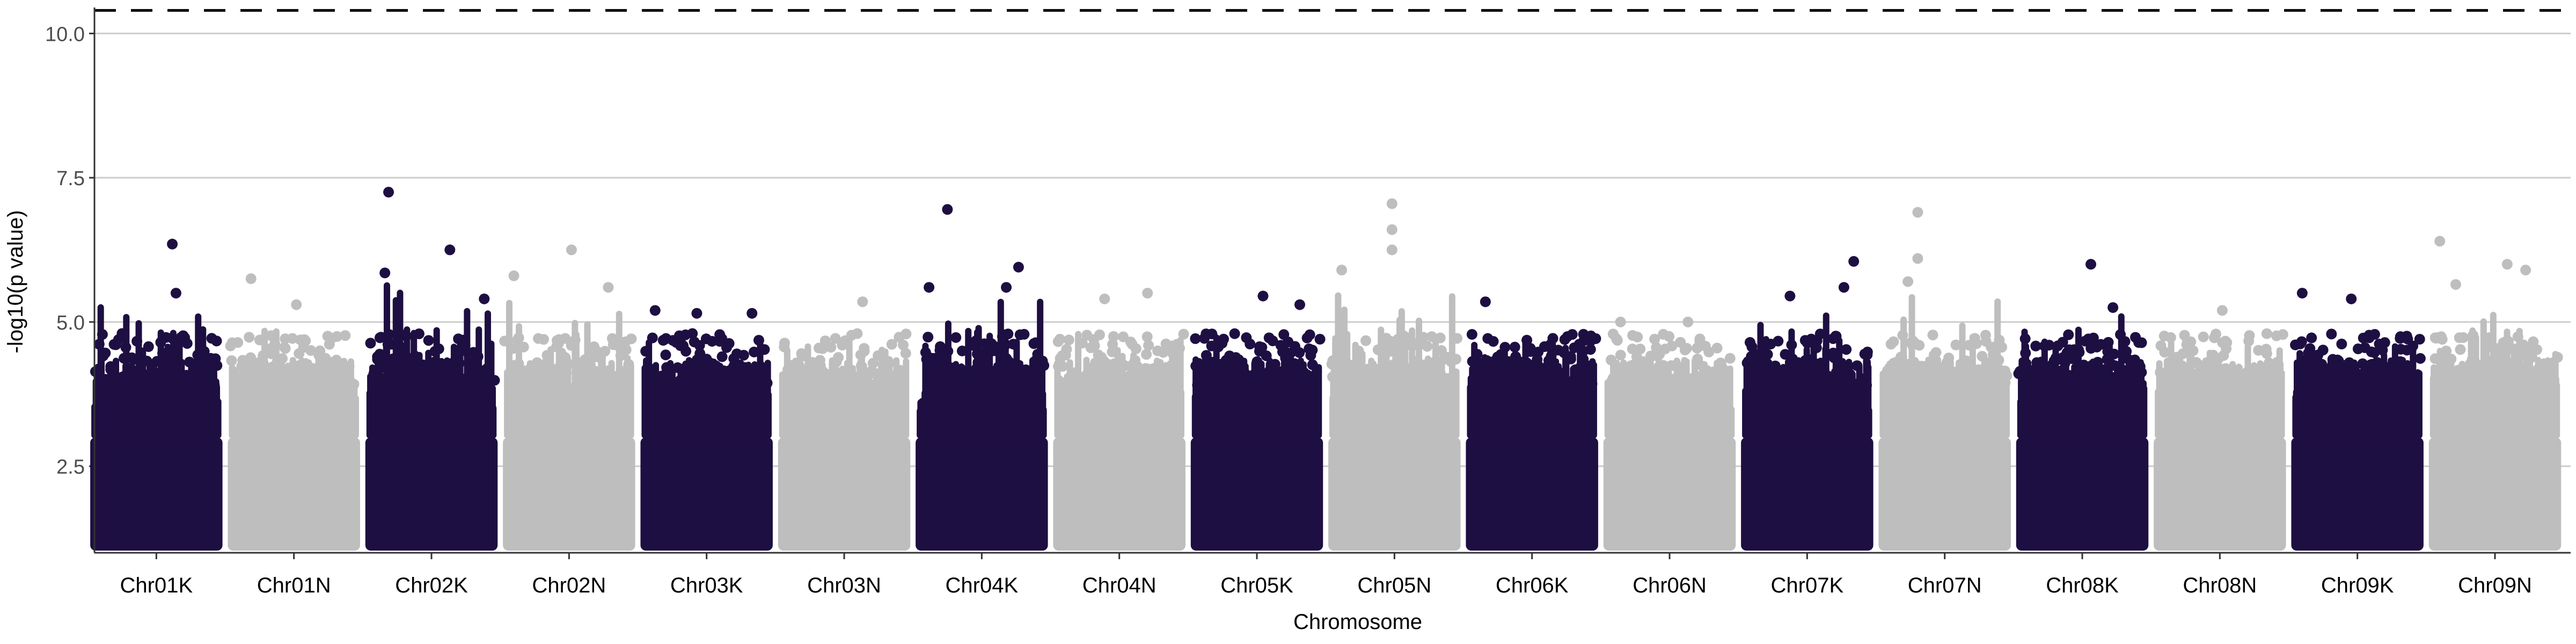 The width and height of the screenshot is (2576, 644). Describe the element at coordinates (156, 427) in the screenshot. I see `chromosome-Chr01K` at that location.